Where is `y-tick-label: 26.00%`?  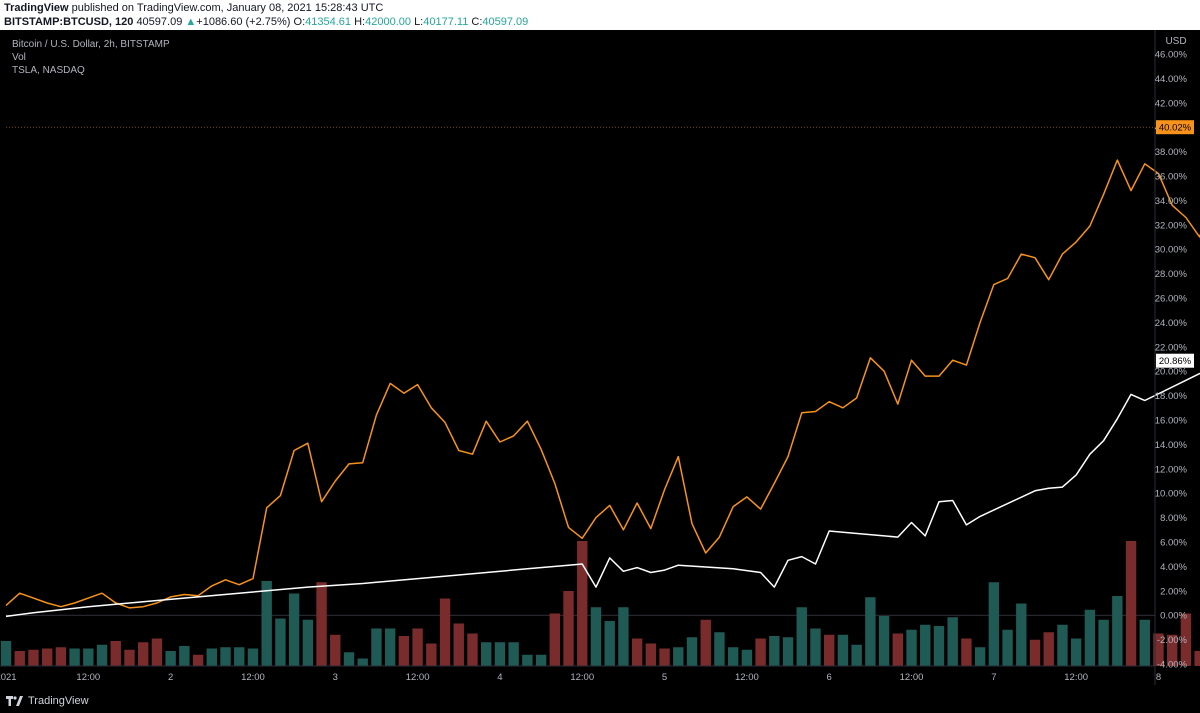
y-tick-label: 26.00% is located at coordinates (1171, 299).